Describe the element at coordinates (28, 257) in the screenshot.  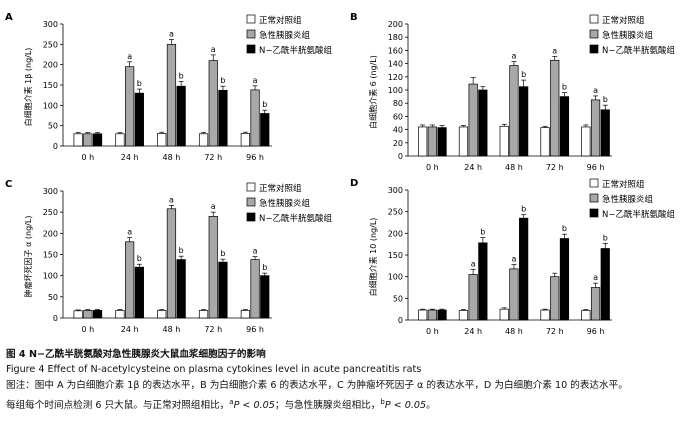
I see `y-axis-label: 肿瘤坏死因子 α (ng/L)` at that location.